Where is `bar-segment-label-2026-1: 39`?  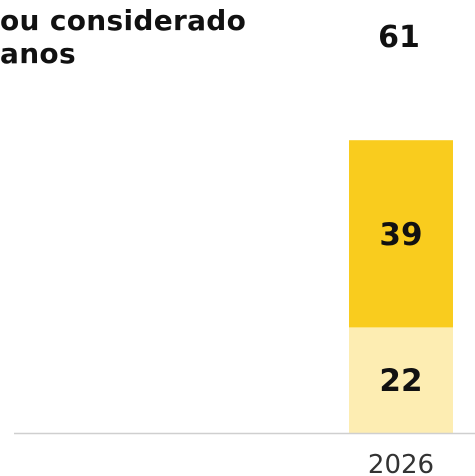 bar-segment-label-2026-1: 39 is located at coordinates (400, 235).